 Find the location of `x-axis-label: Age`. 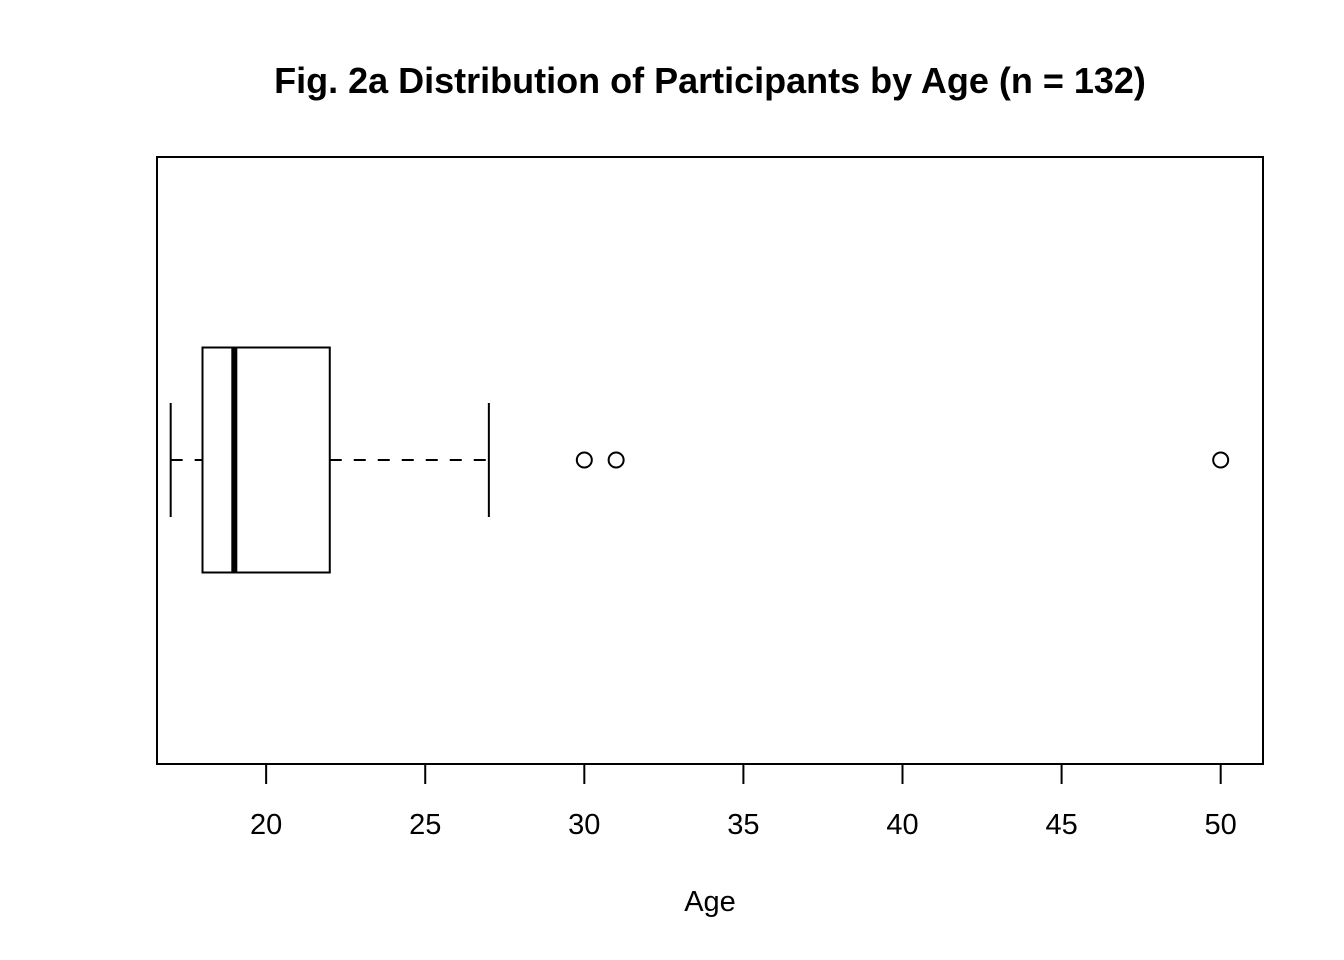

x-axis-label: Age is located at coordinates (710, 902).